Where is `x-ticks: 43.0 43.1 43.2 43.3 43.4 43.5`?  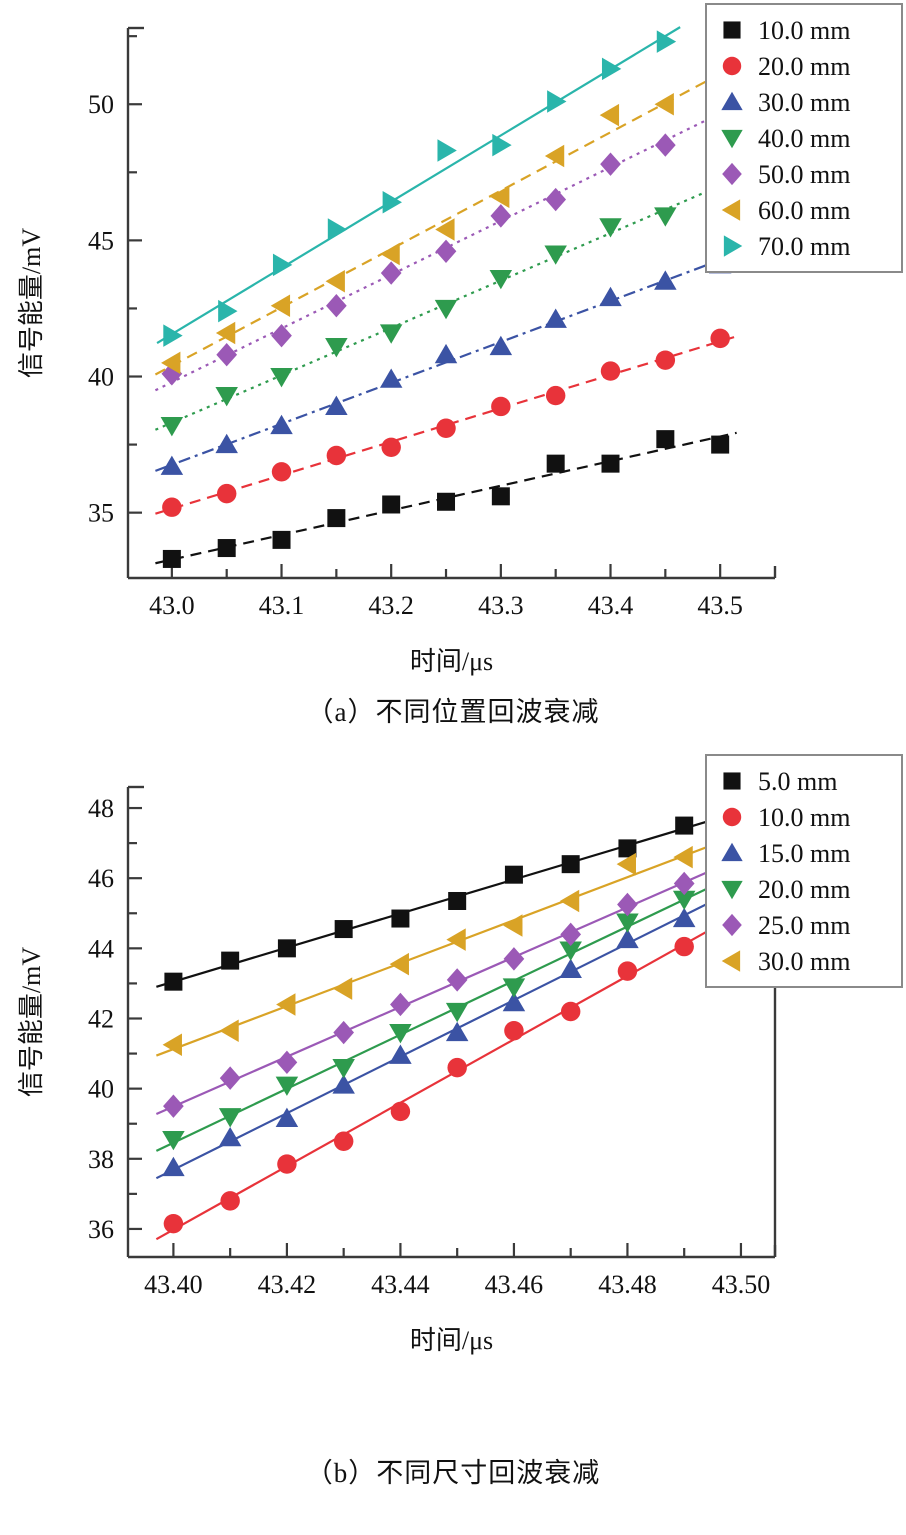 x-ticks: 43.0 43.1 43.2 43.3 43.4 43.5 is located at coordinates (446, 592).